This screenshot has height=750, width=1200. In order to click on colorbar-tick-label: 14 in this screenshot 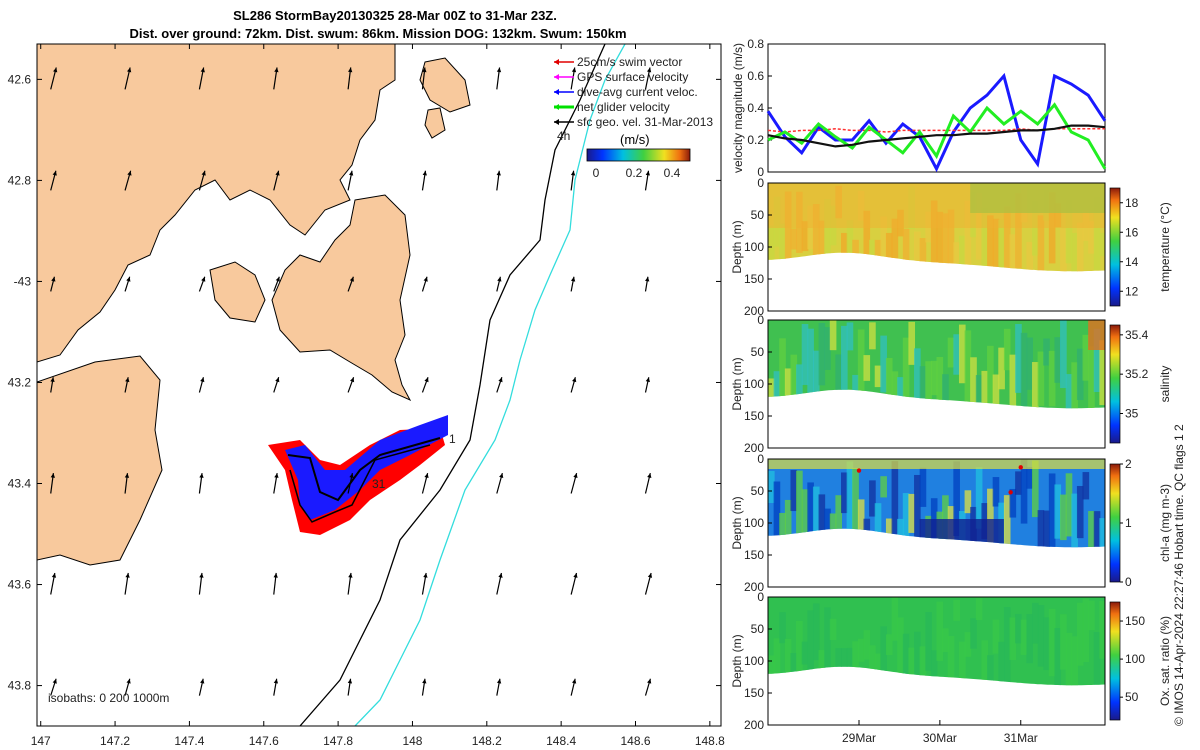, I will do `click(1132, 262)`.